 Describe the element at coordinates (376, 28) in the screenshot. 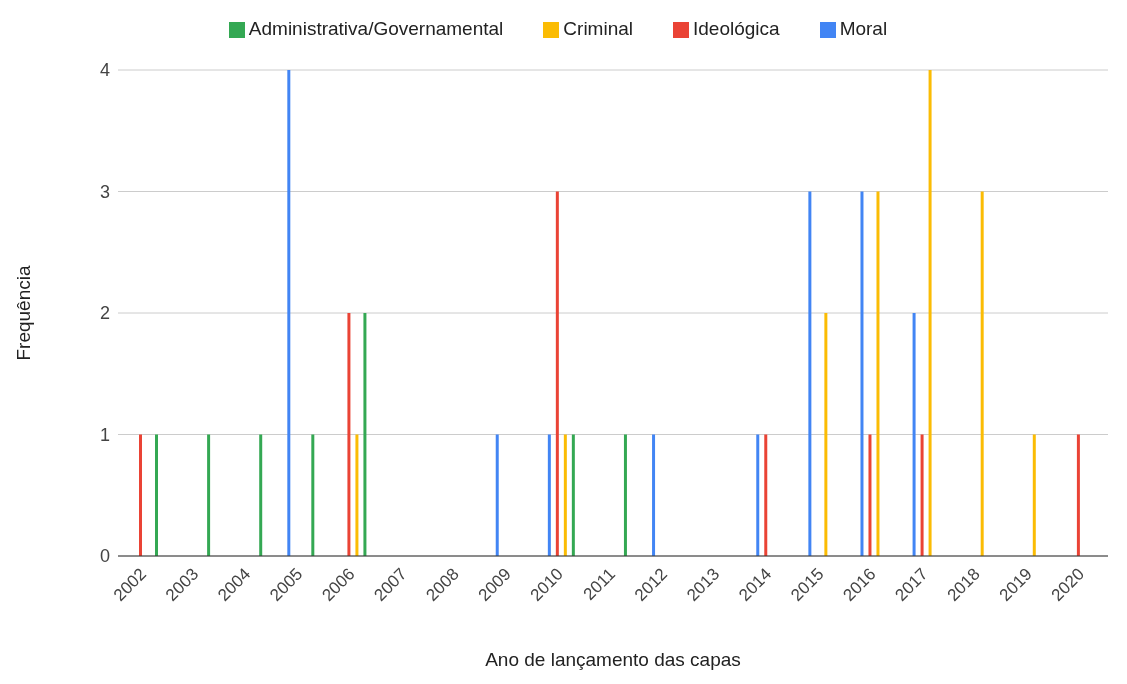

I see `legend-label: Administrativa/Governamental` at that location.